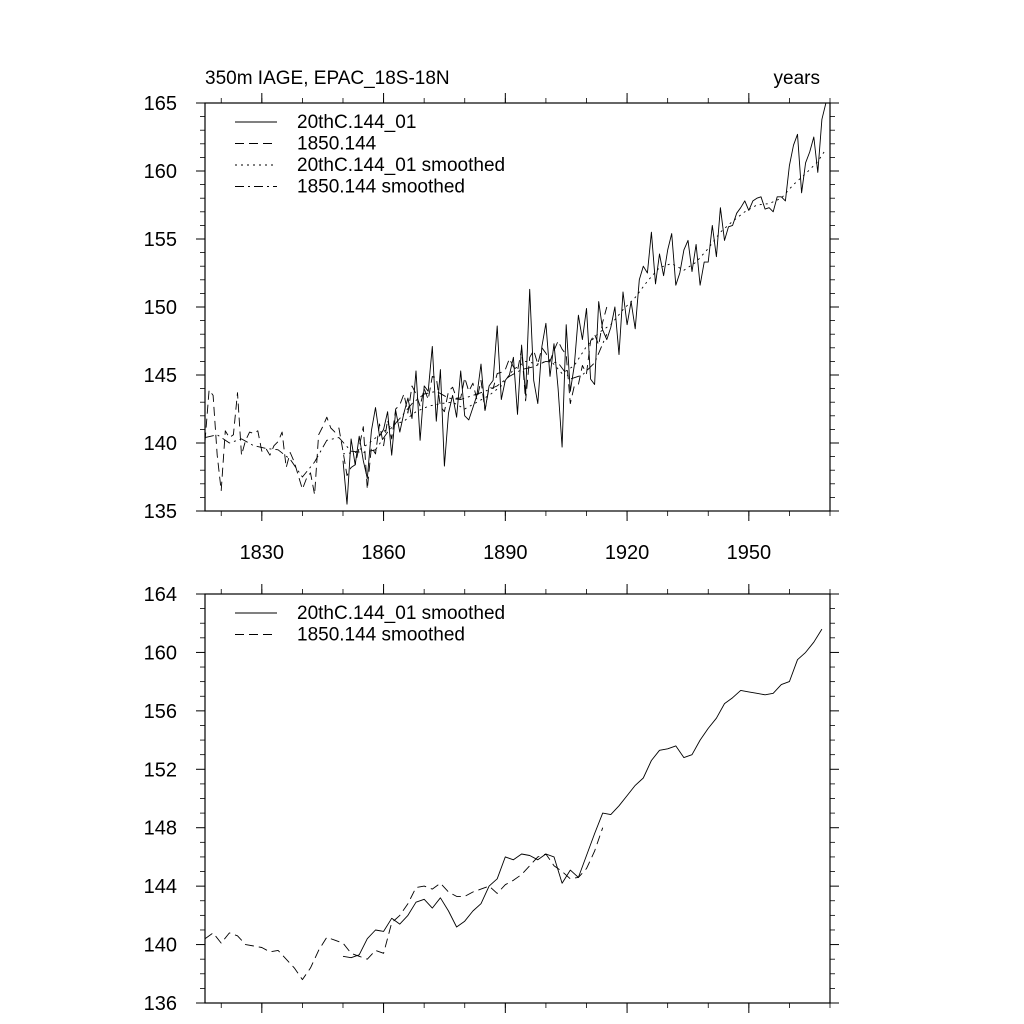 The image size is (1024, 1024). I want to click on y-tick-label: 144, so click(160, 887).